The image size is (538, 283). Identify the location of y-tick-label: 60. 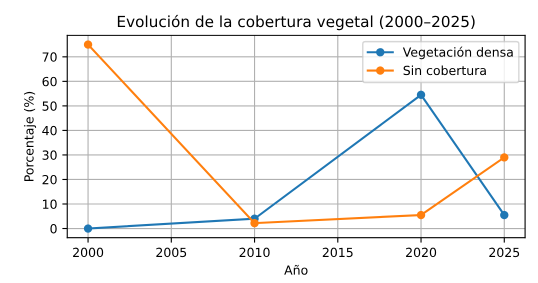
(49, 81).